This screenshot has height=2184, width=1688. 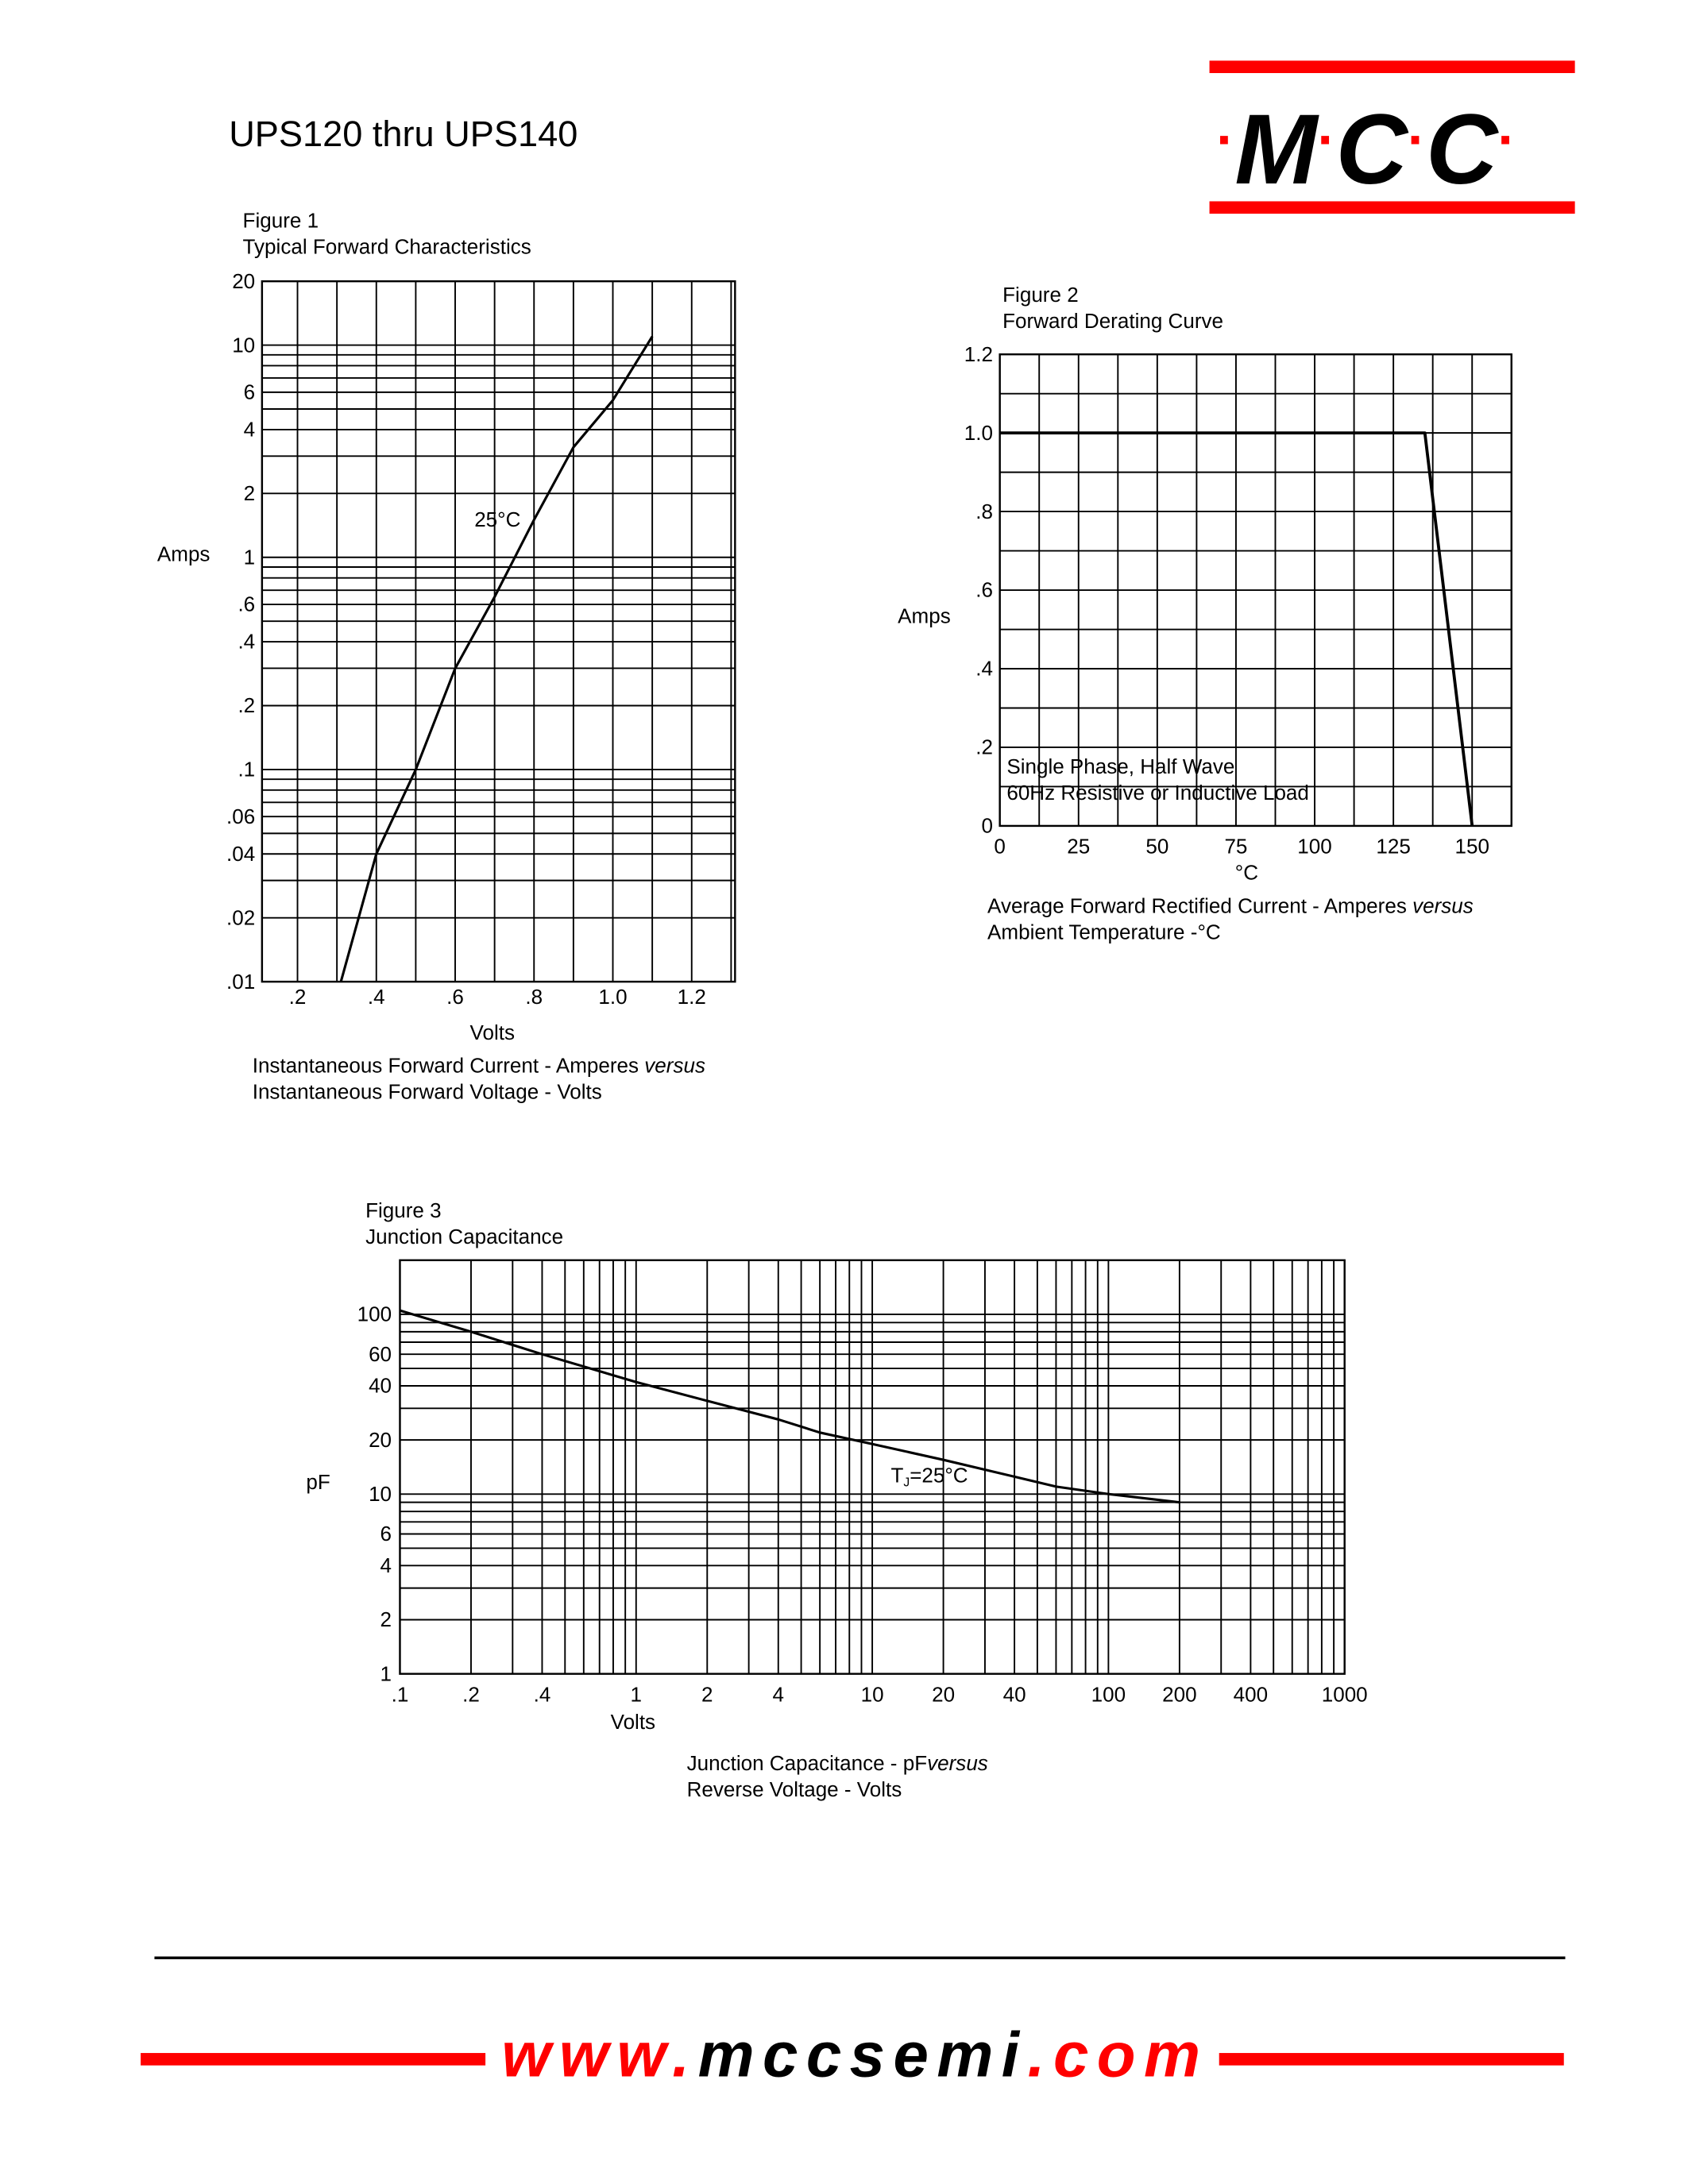 What do you see at coordinates (280, 221) in the screenshot?
I see `figure1-label: Figure 1` at bounding box center [280, 221].